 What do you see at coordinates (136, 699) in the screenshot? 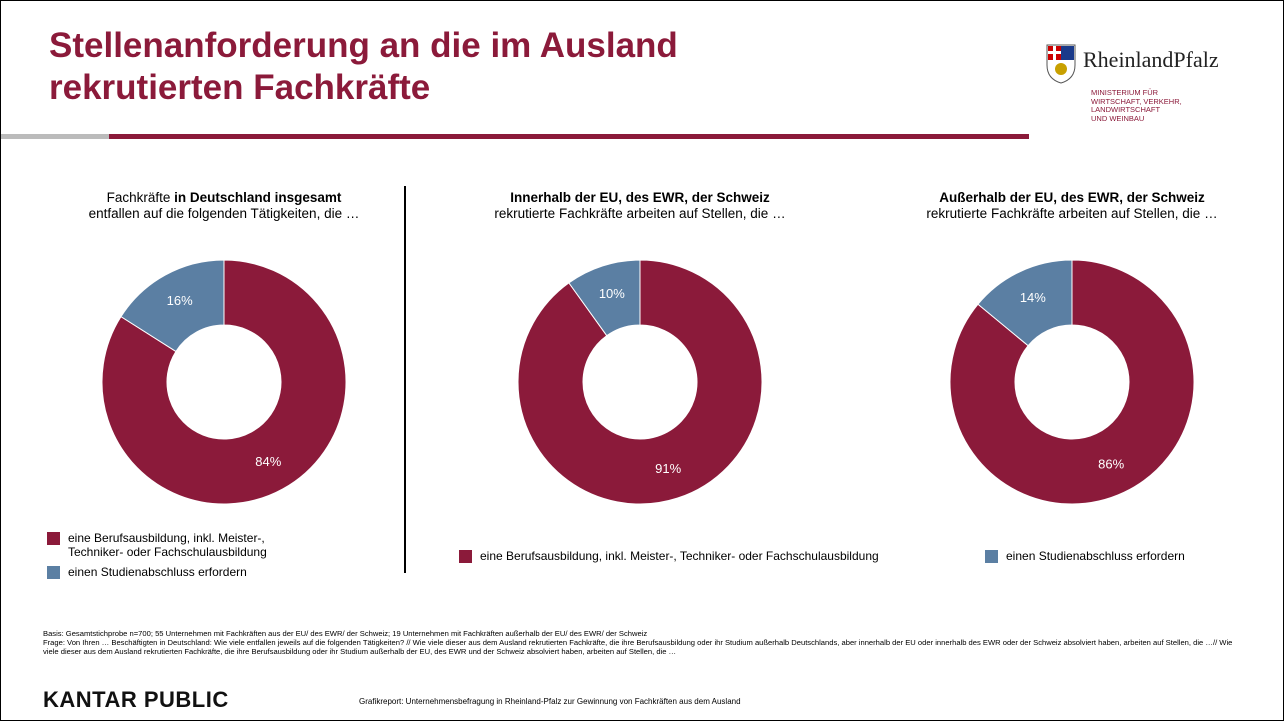
I see `brand: KANTAR PUBLIC` at bounding box center [136, 699].